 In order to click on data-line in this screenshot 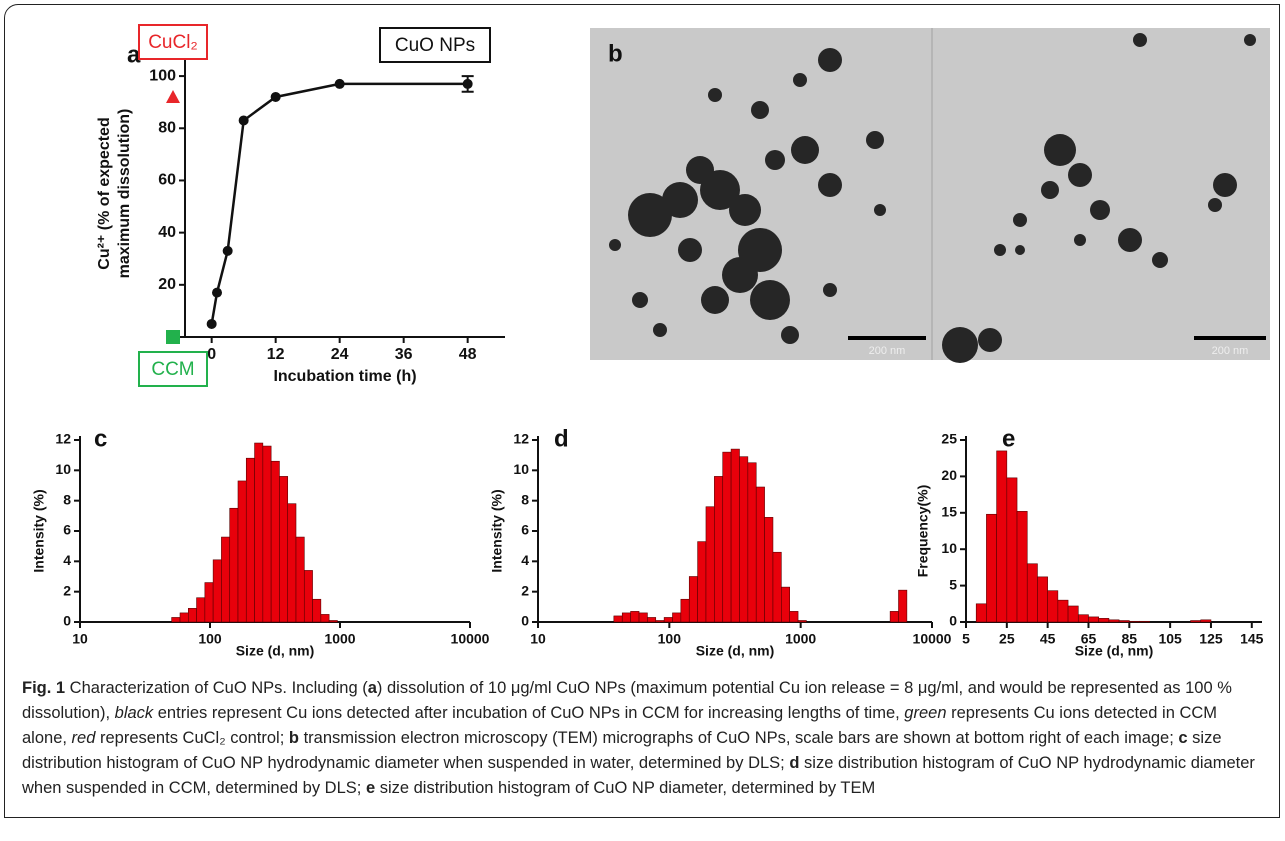, I will do `click(339, 203)`.